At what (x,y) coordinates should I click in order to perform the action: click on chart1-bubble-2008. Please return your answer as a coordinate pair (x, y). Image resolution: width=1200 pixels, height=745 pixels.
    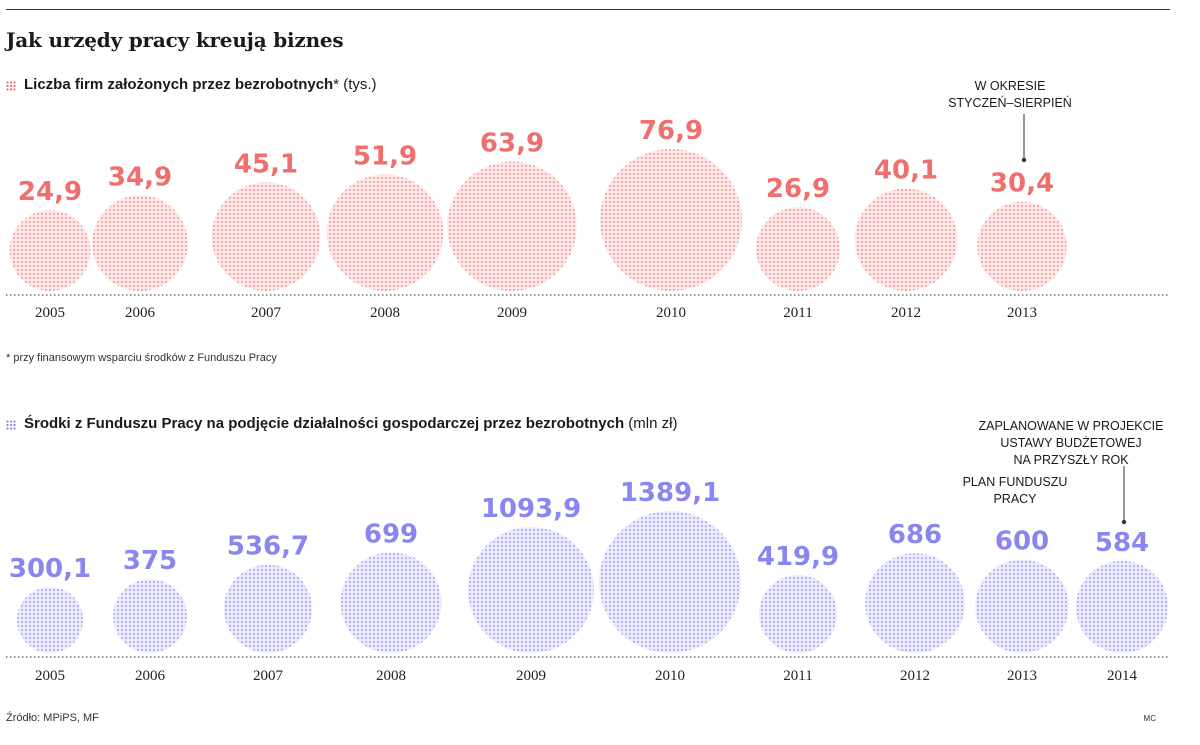
    Looking at the image, I should click on (385, 232).